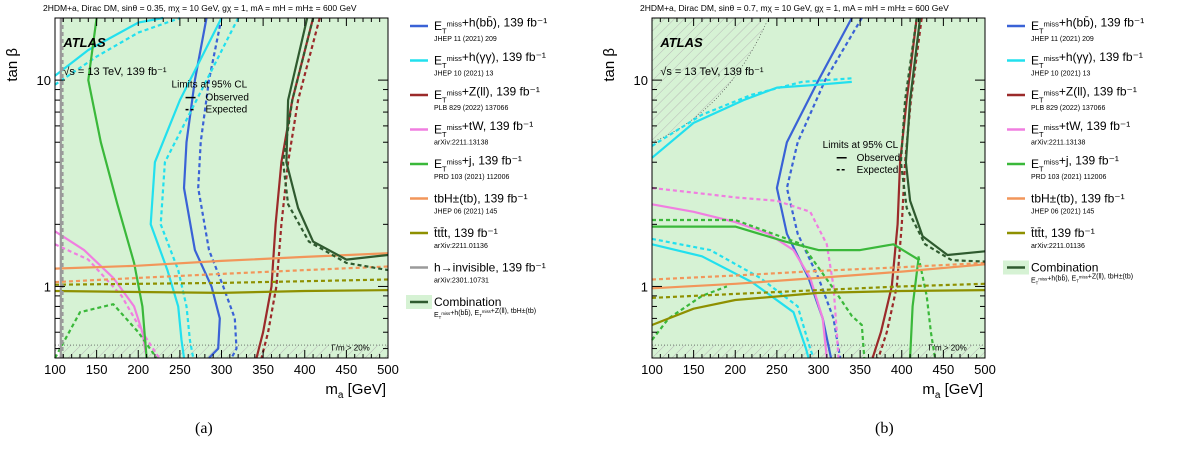 The height and width of the screenshot is (453, 1200). I want to click on series-3-observed, so click(739, 281).